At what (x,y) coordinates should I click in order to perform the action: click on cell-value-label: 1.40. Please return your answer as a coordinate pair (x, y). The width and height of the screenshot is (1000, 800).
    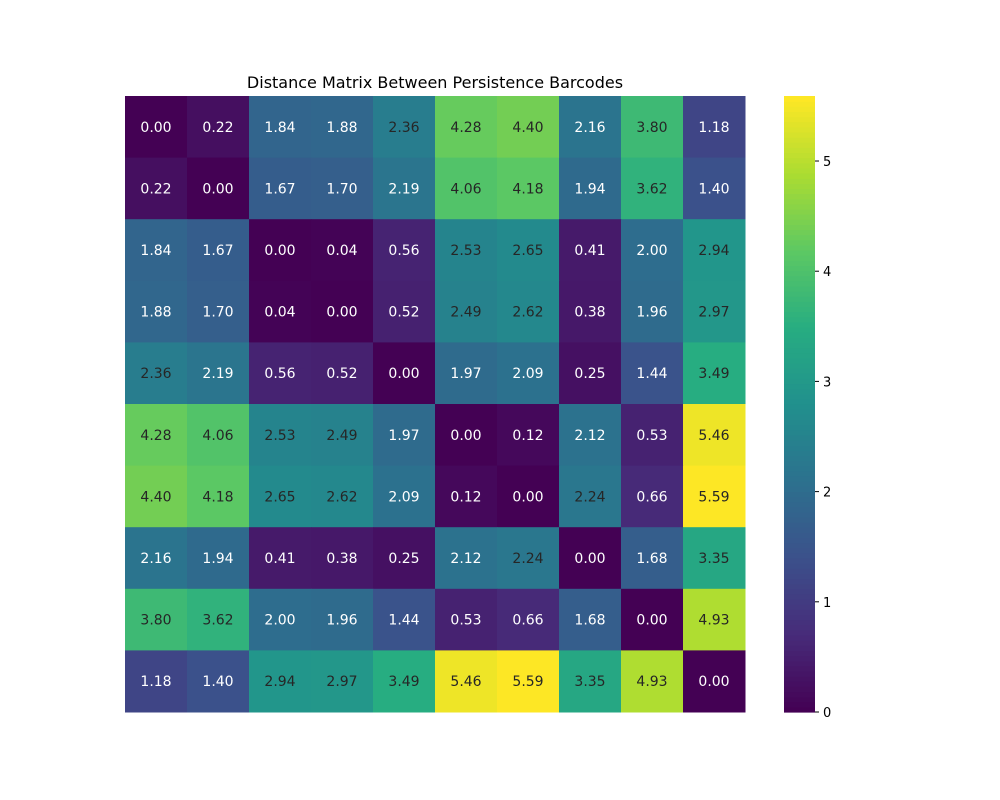
    Looking at the image, I should click on (713, 189).